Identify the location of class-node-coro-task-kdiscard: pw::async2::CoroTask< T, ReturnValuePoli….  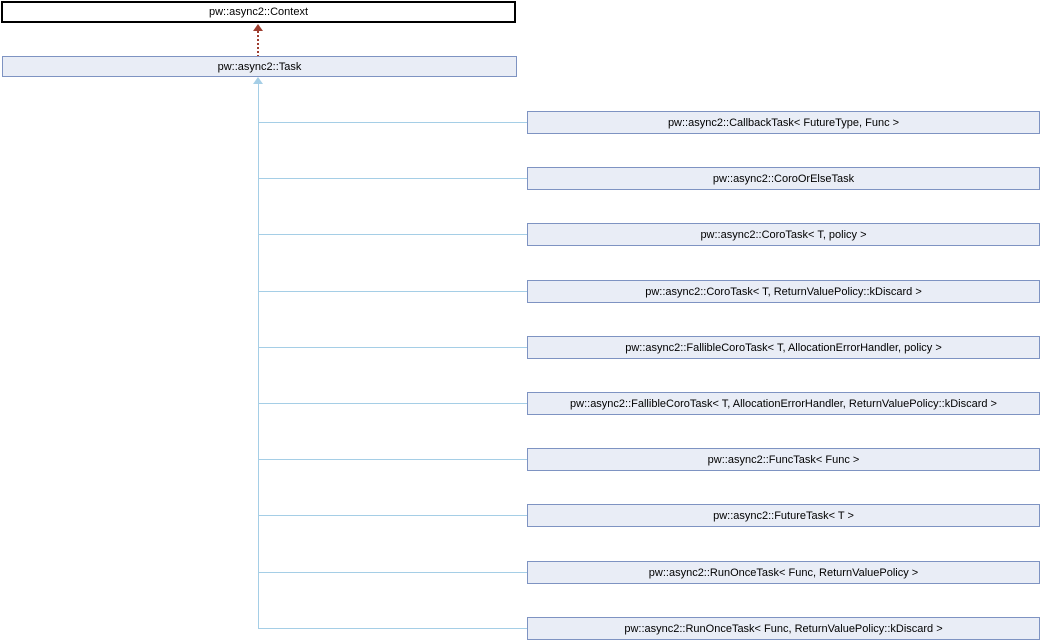
(783, 291).